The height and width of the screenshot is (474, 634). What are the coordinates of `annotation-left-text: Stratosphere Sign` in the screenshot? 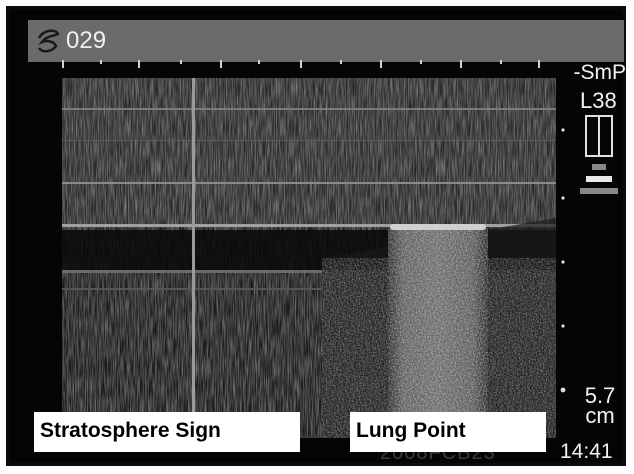 It's located at (130, 430).